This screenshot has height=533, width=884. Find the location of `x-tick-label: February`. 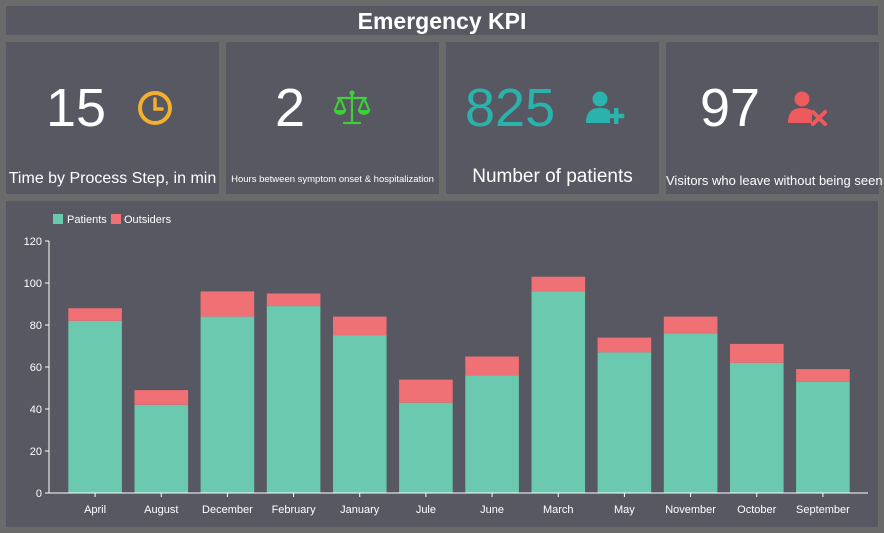

x-tick-label: February is located at coordinates (294, 510).